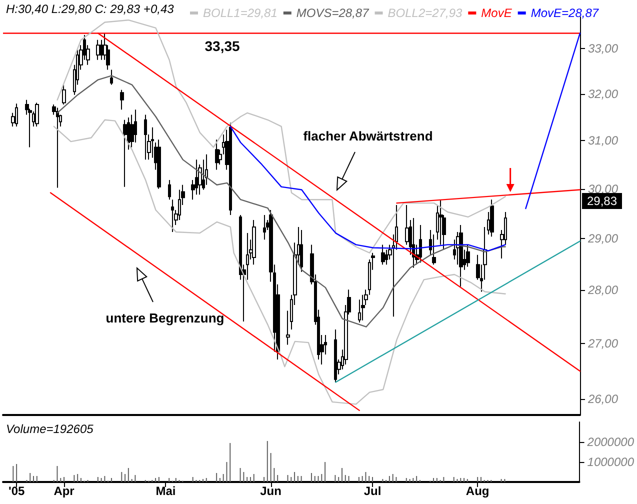  Describe the element at coordinates (333, 13) in the screenshot. I see `legend-label: MOVS=28,87` at that location.